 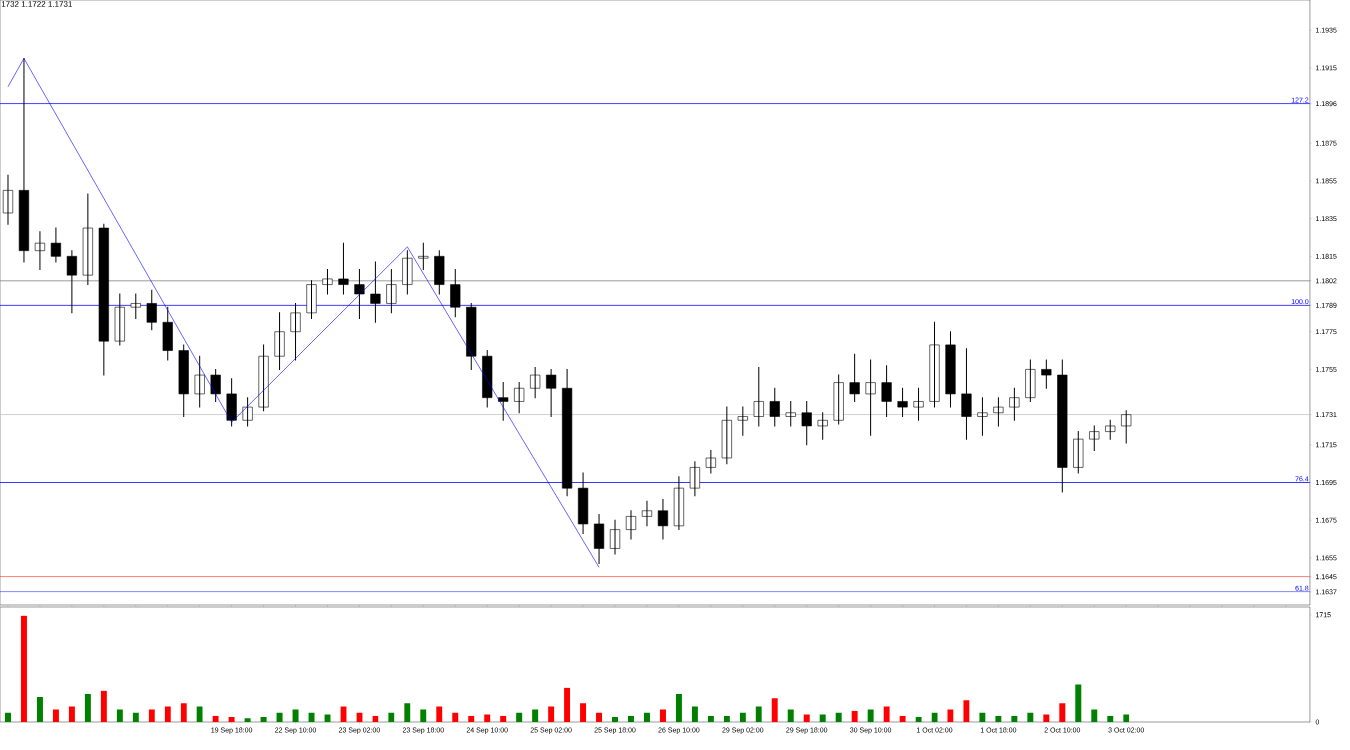 What do you see at coordinates (36, 4) in the screenshot?
I see `chart-title: 1732 1.1722 1.1731` at bounding box center [36, 4].